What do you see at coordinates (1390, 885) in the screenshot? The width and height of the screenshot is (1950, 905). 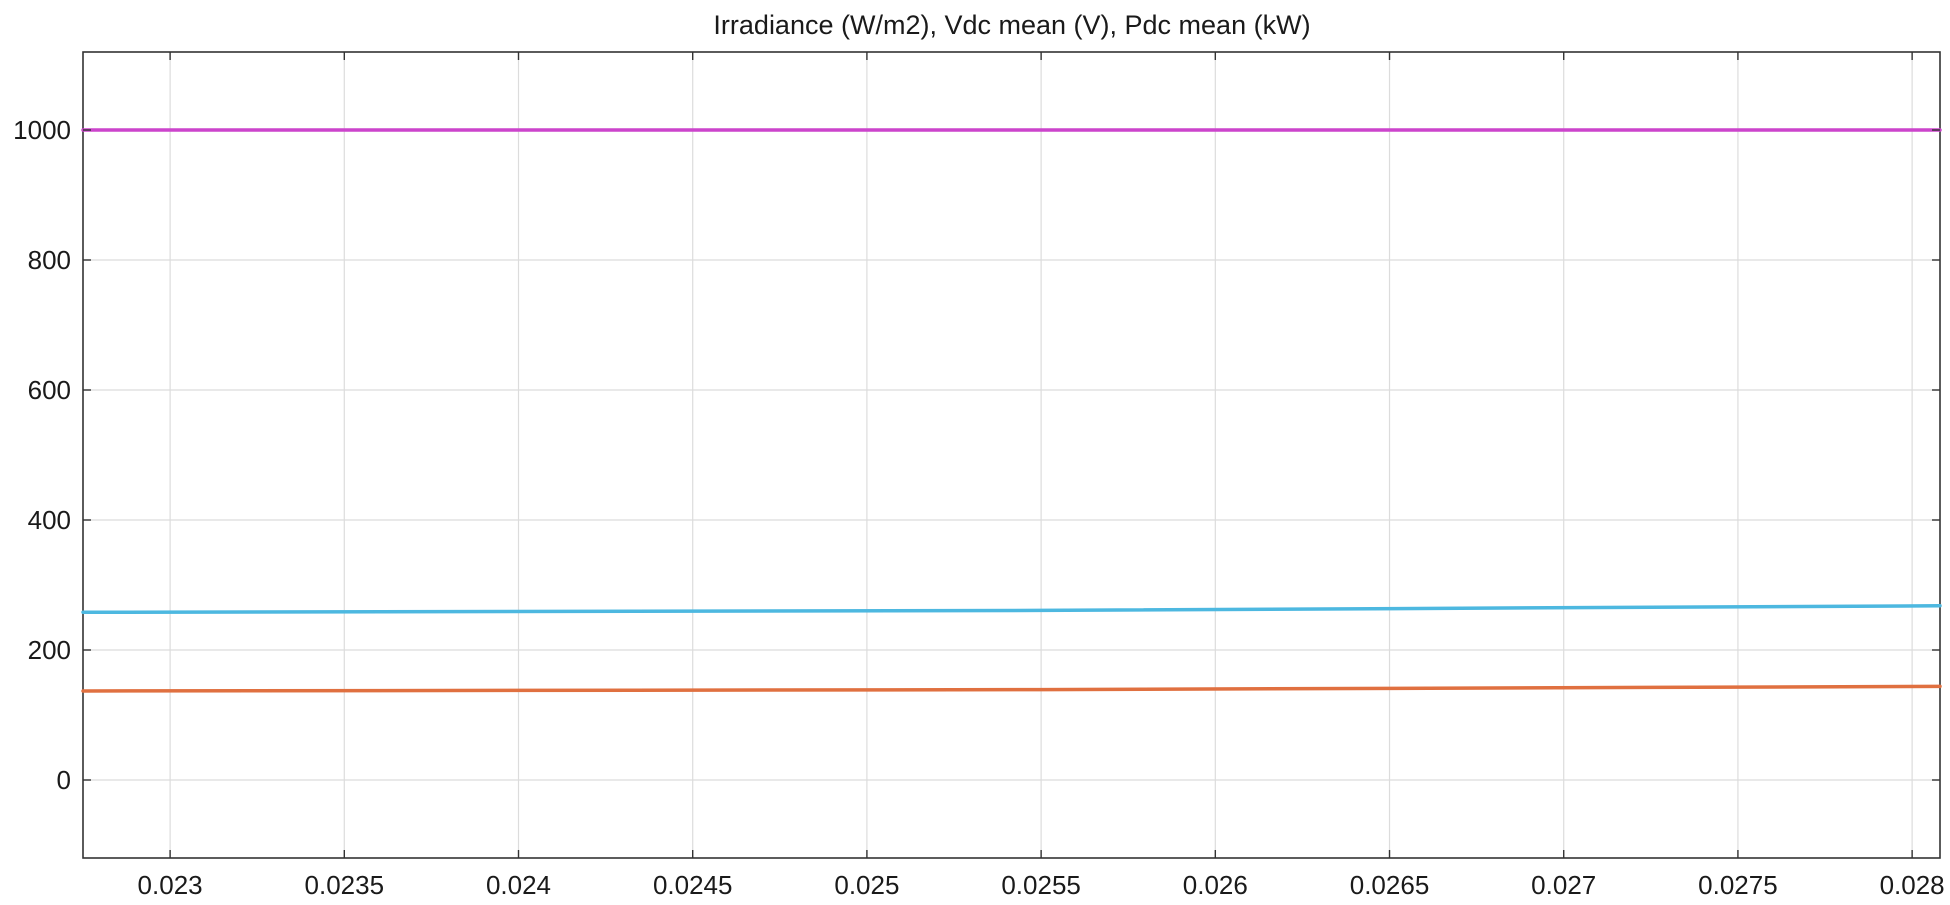 I see `x-tick-label: 0.0265` at bounding box center [1390, 885].